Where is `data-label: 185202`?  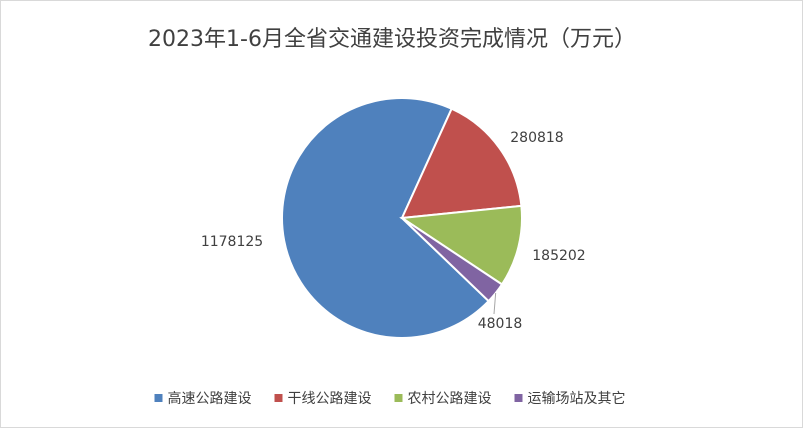 data-label: 185202 is located at coordinates (558, 256).